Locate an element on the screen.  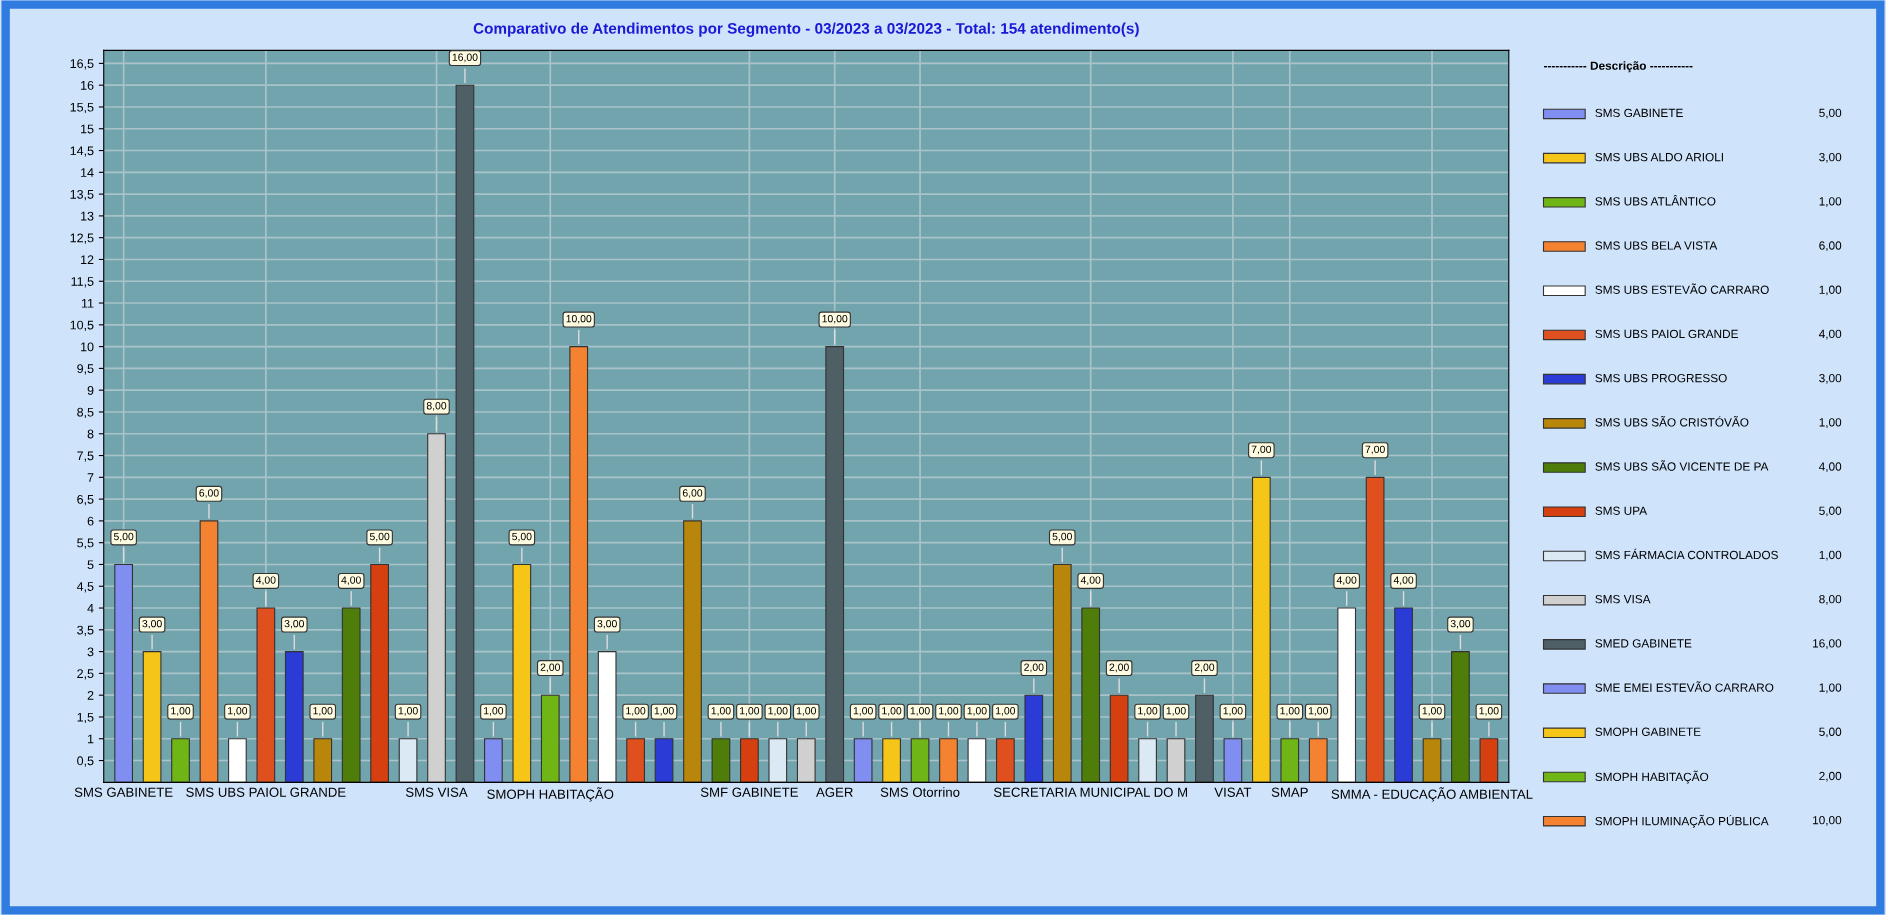
y-tick-label: 7 is located at coordinates (90, 477).